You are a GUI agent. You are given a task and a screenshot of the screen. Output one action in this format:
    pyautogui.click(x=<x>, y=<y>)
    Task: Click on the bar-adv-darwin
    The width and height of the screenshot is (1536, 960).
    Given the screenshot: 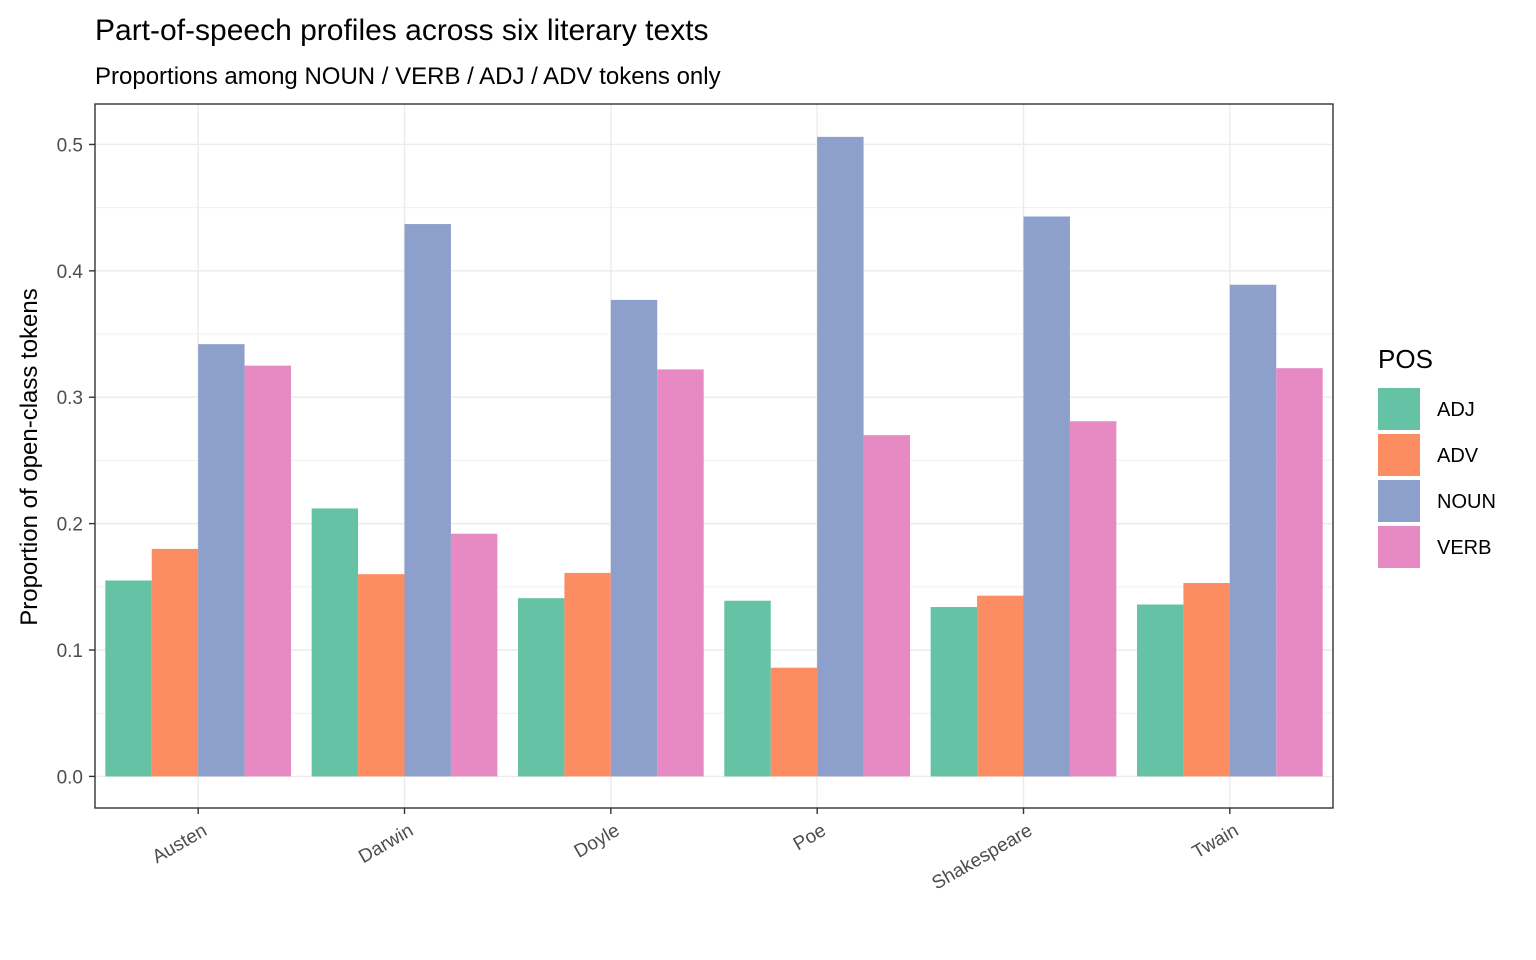 What is the action you would take?
    pyautogui.click(x=381, y=675)
    